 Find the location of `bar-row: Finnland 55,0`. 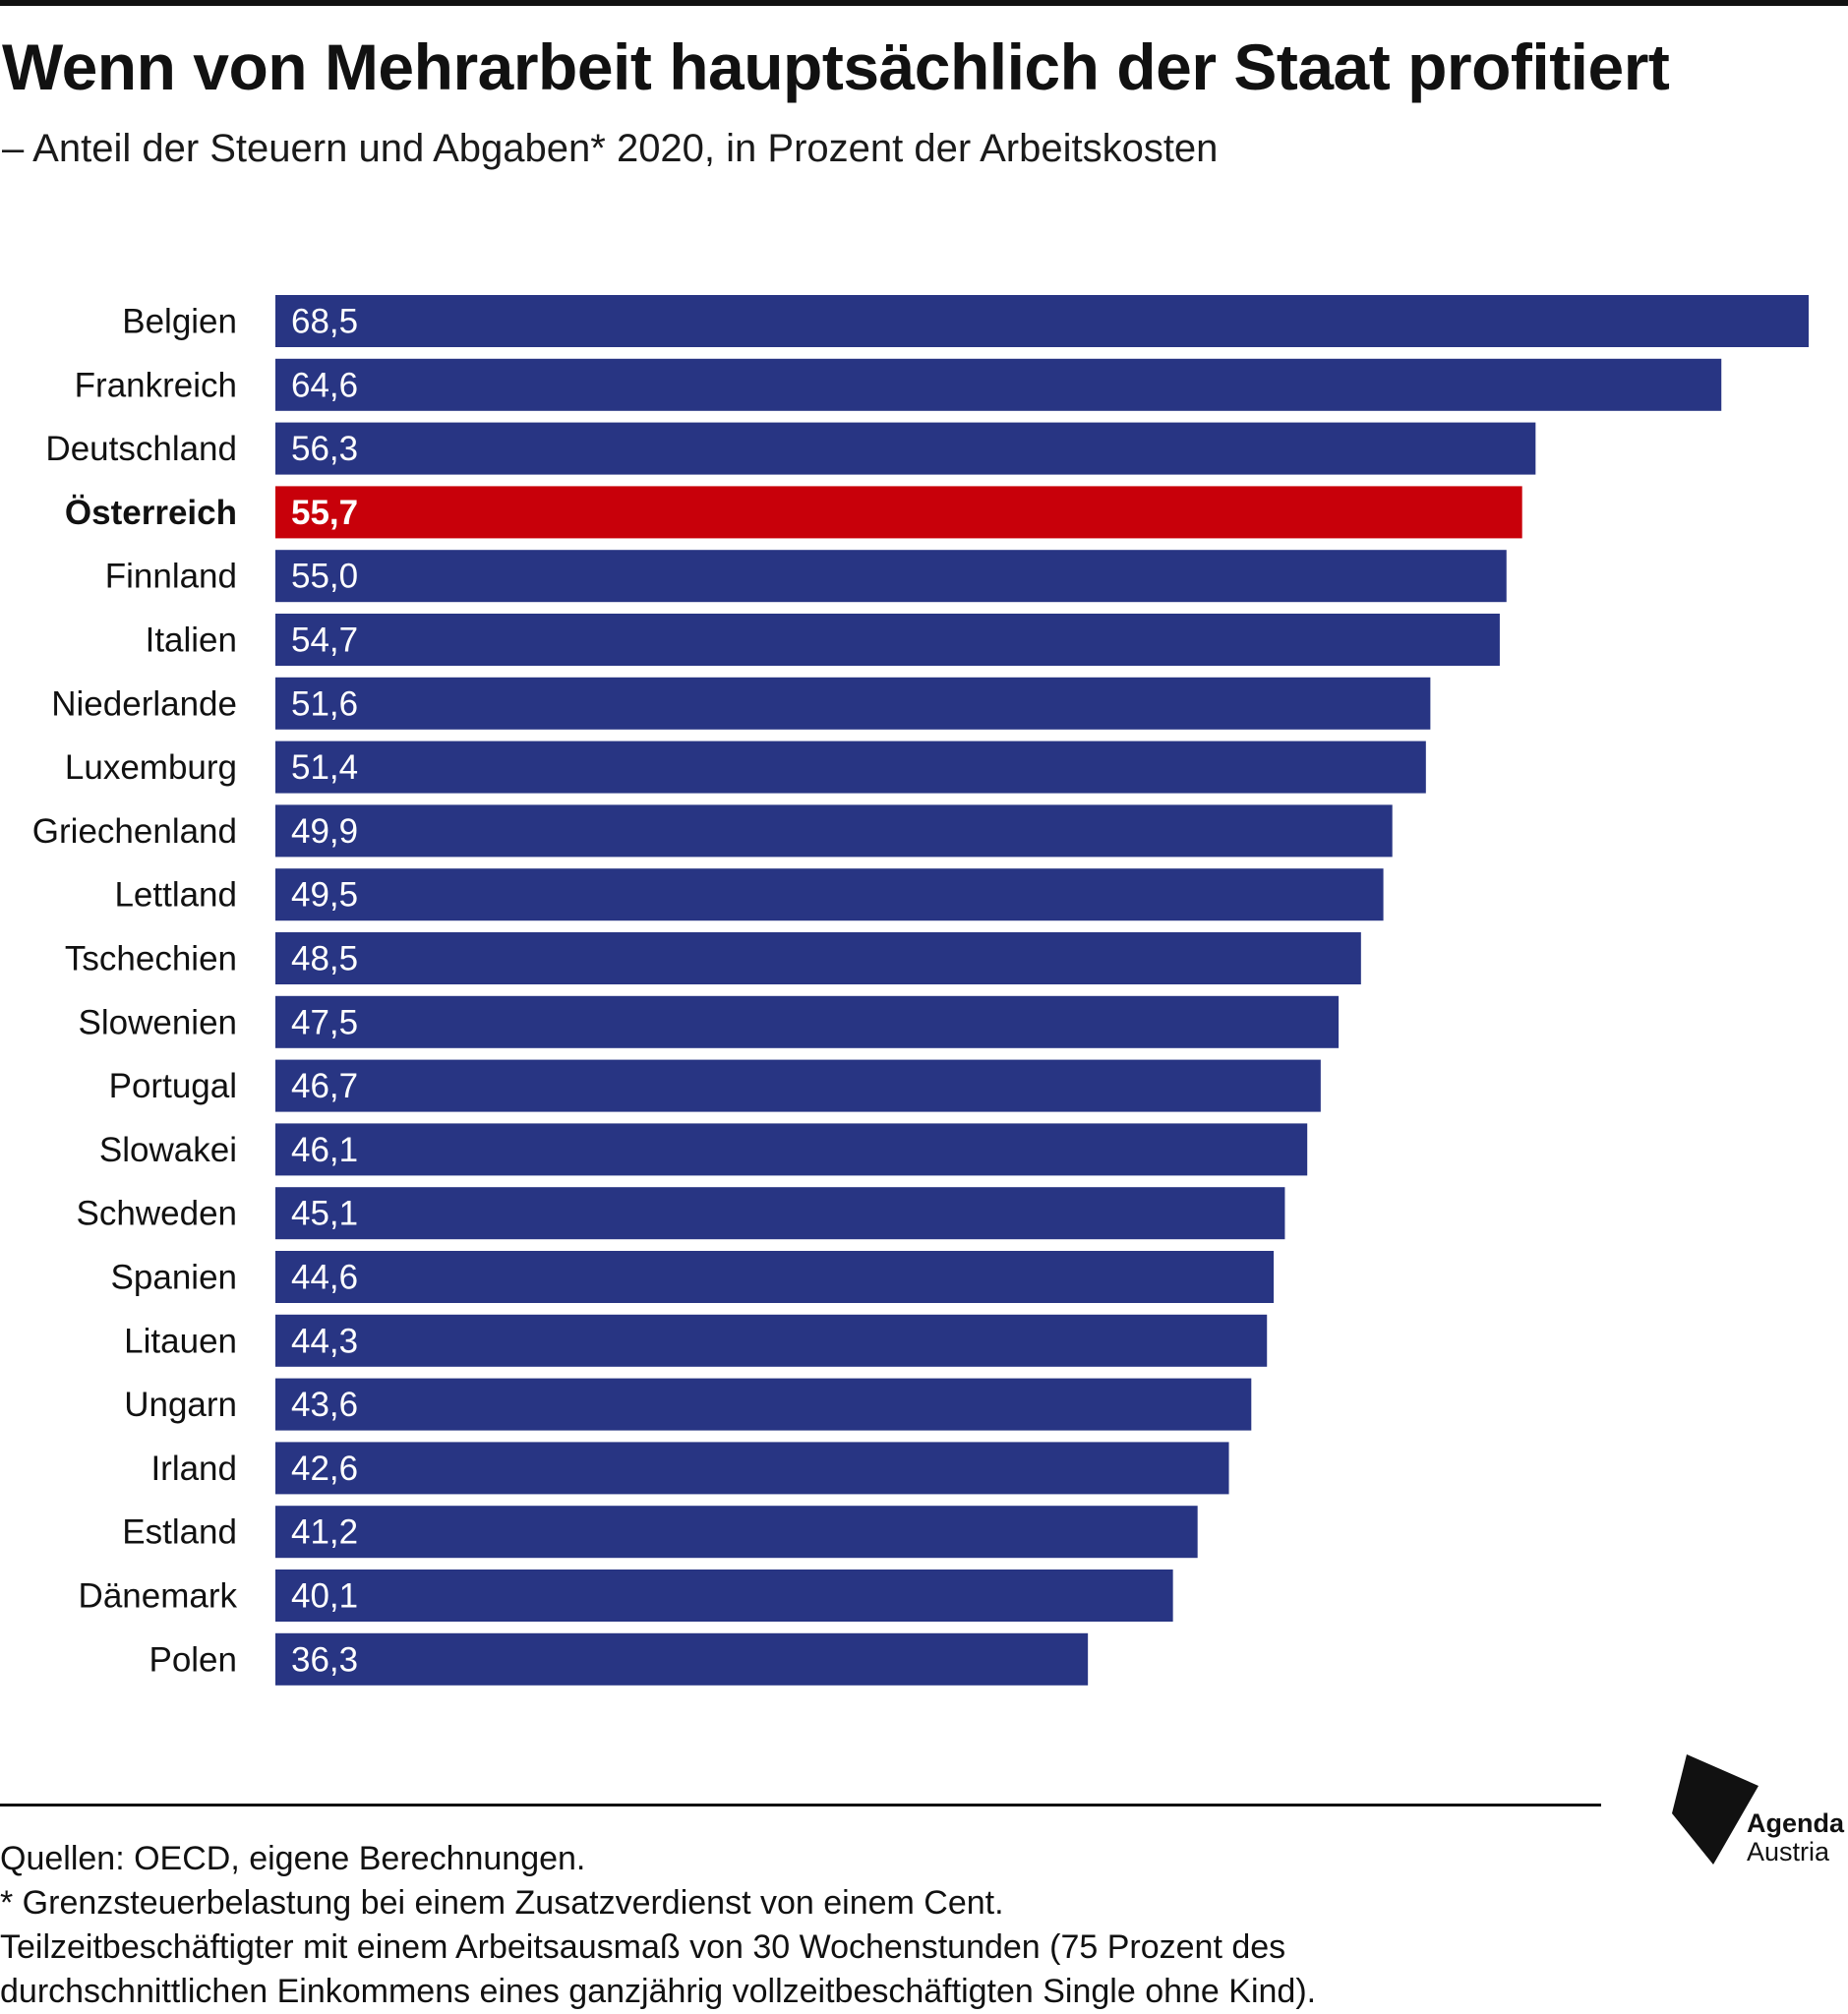

bar-row: Finnland 55,0 is located at coordinates (806, 576).